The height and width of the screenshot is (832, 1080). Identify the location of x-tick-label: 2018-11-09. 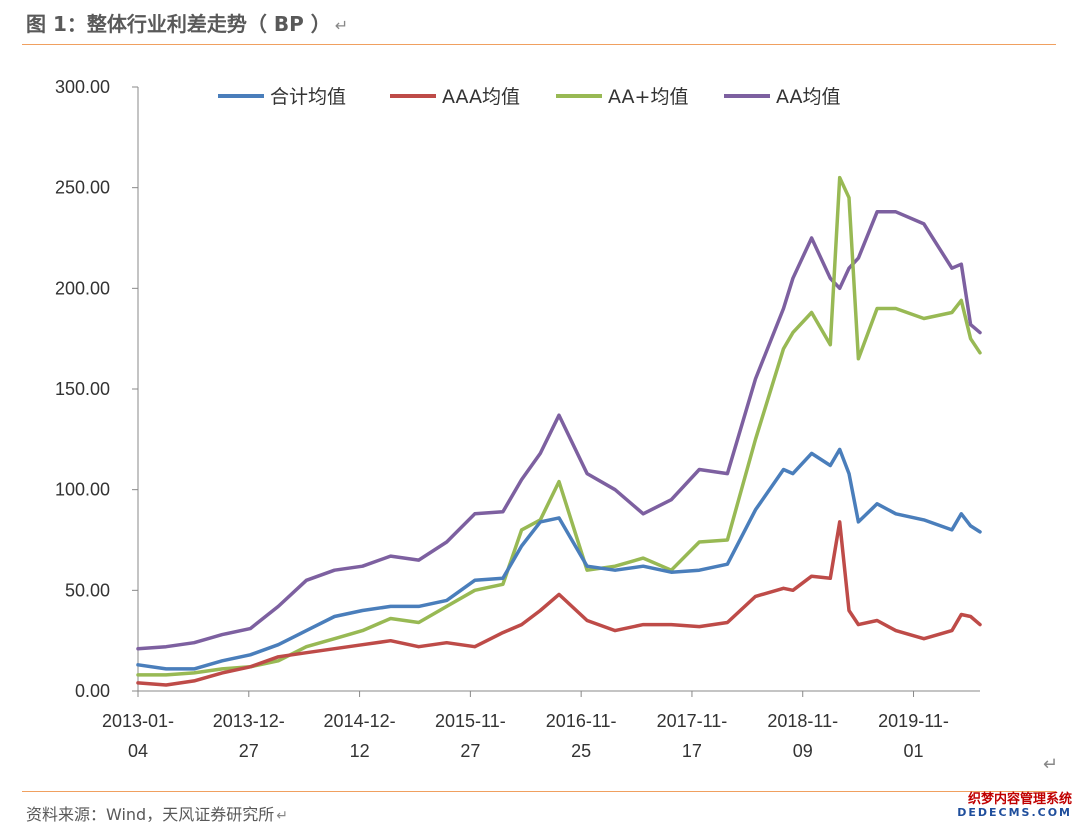
(802, 736).